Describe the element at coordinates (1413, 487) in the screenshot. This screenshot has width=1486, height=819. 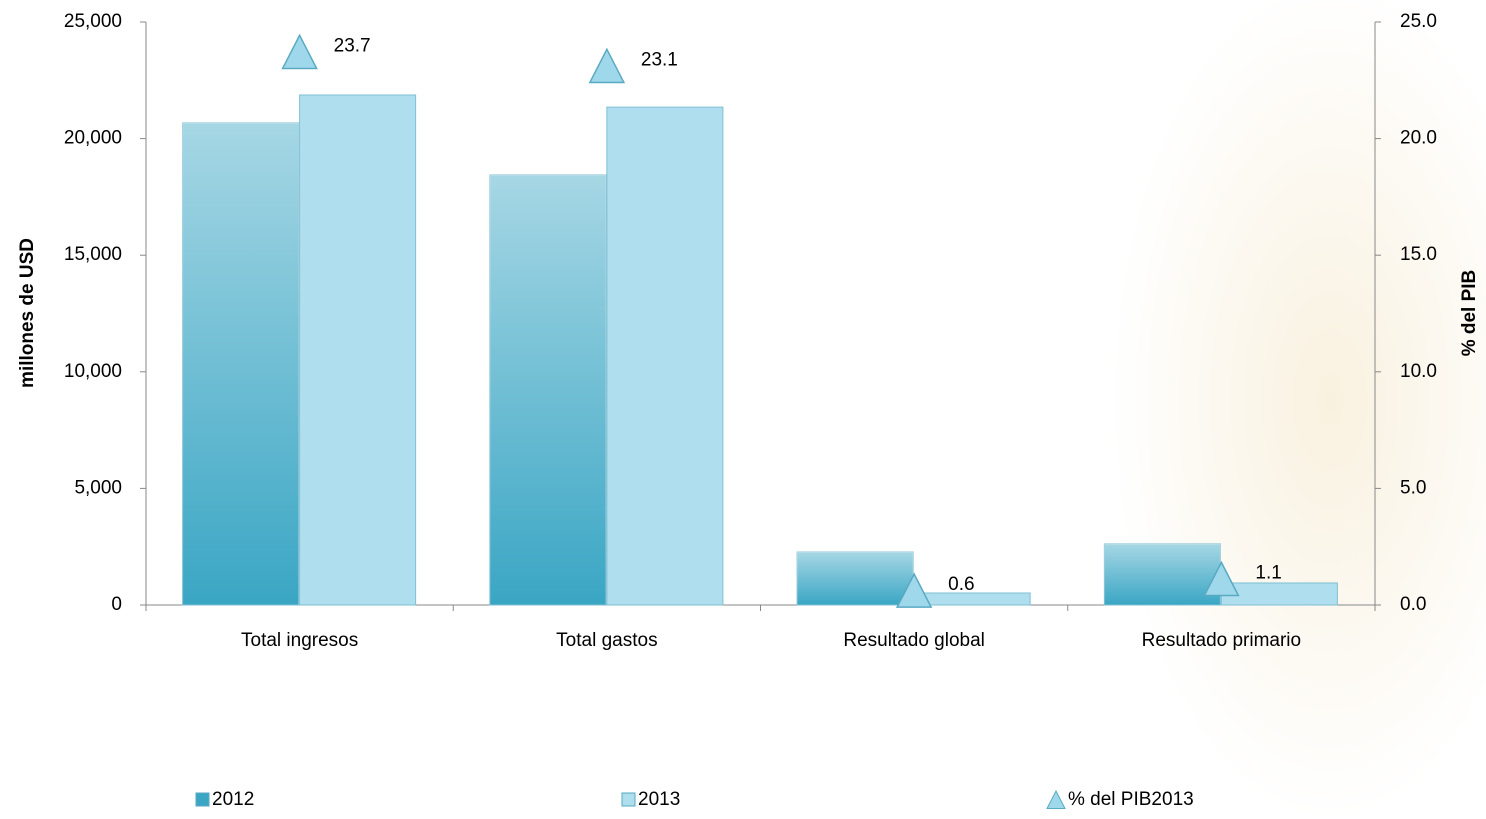
I see `y2-tick-label: 5.0` at that location.